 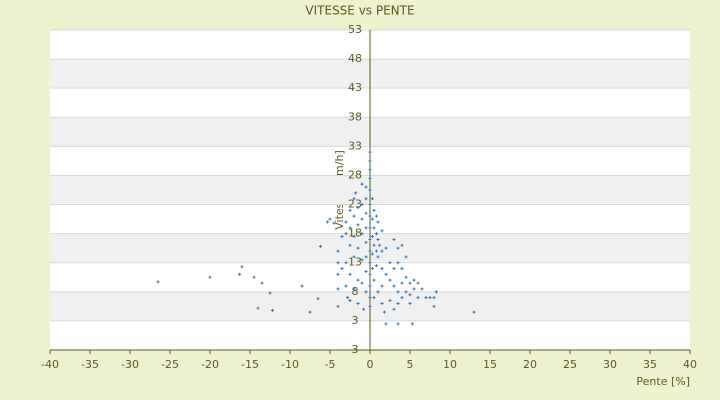 I want to click on y-tick-label: 23, so click(x=355, y=204).